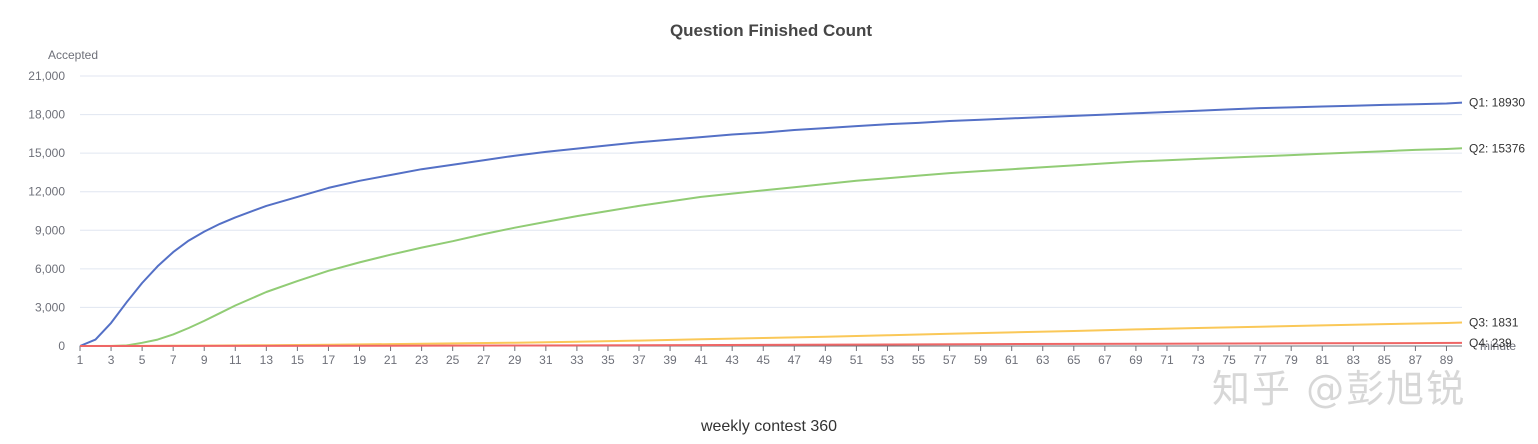 The width and height of the screenshot is (1538, 444). What do you see at coordinates (1497, 148) in the screenshot?
I see `end-label-q2: Q2: 15376` at bounding box center [1497, 148].